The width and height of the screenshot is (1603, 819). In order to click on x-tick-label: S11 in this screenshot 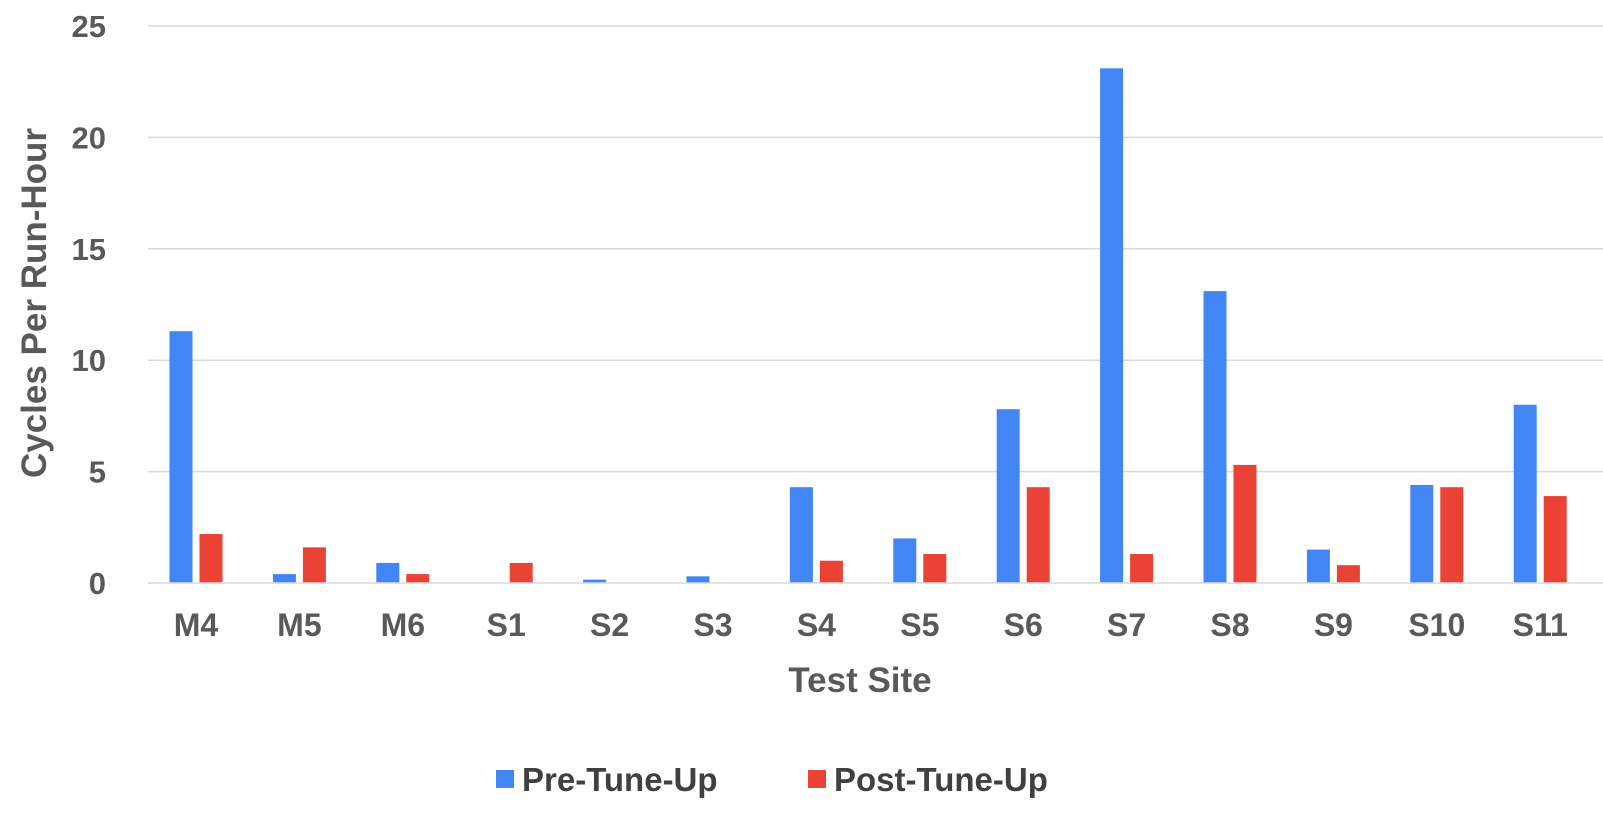, I will do `click(1540, 625)`.